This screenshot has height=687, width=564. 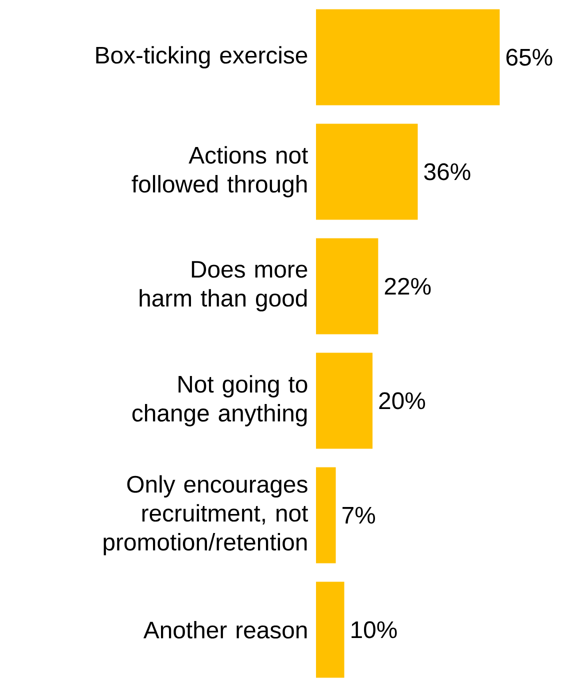 What do you see at coordinates (358, 515) in the screenshot?
I see `data-label: 7%` at bounding box center [358, 515].